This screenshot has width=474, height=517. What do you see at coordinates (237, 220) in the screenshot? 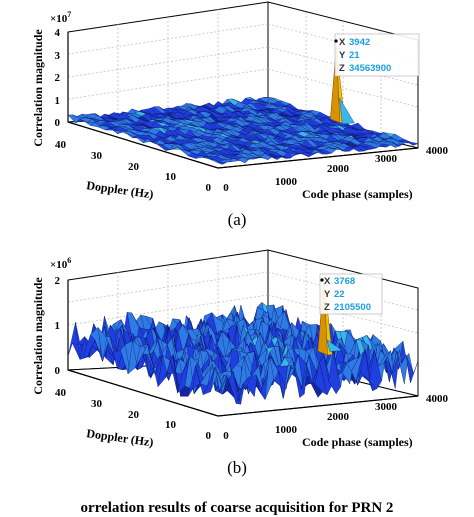
I see `panel-label-a: (a)` at bounding box center [237, 220].